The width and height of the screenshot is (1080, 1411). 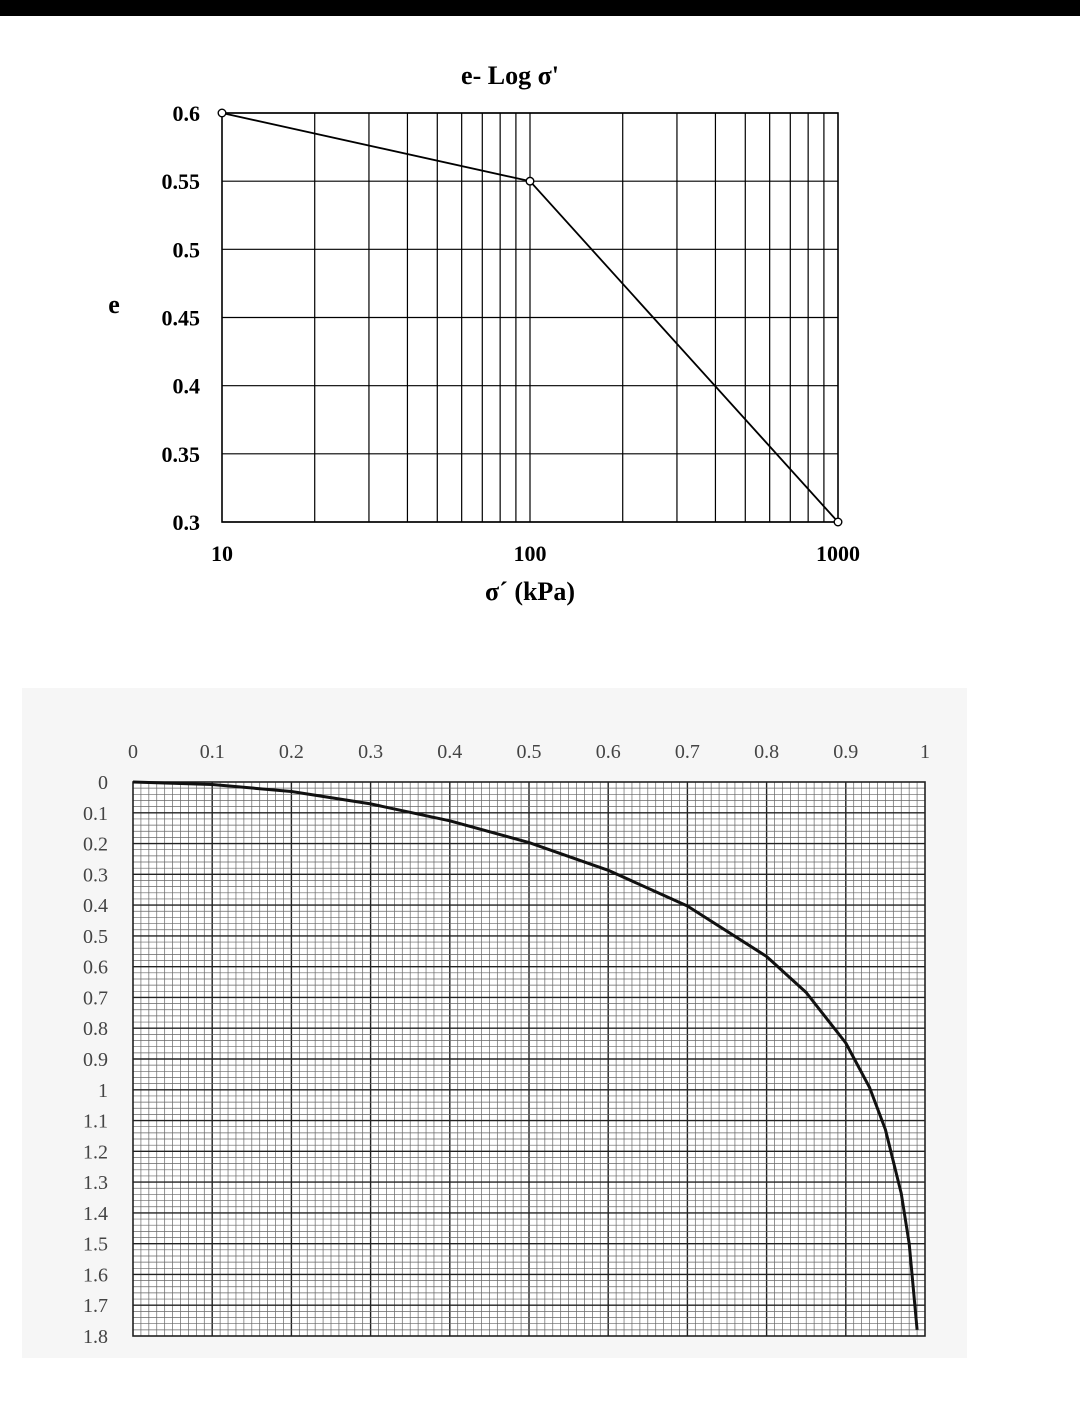 What do you see at coordinates (530, 553) in the screenshot?
I see `chart1-x-tick-label: 100` at bounding box center [530, 553].